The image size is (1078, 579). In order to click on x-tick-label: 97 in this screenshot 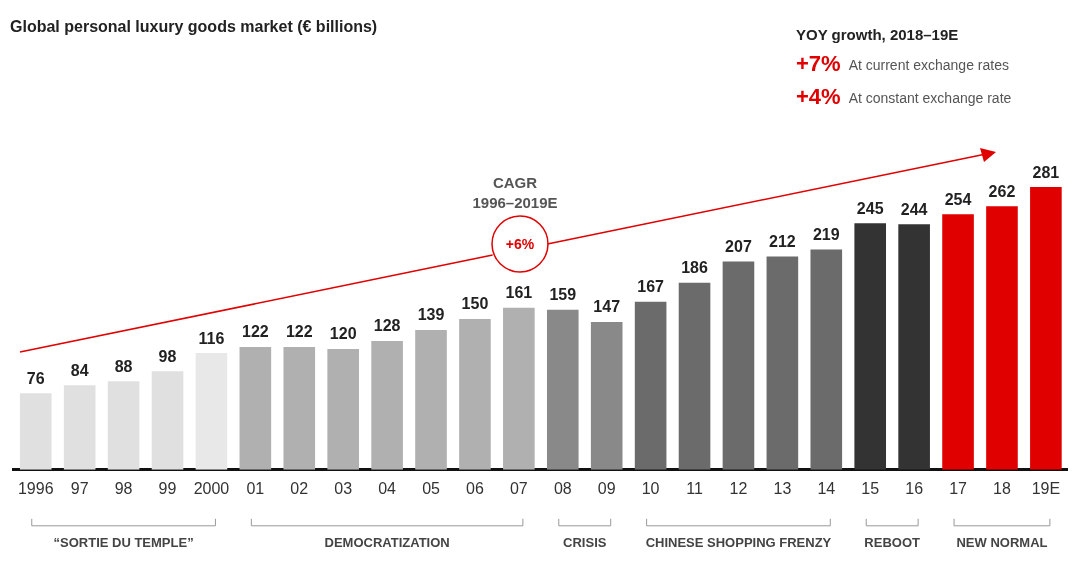, I will do `click(79, 488)`.